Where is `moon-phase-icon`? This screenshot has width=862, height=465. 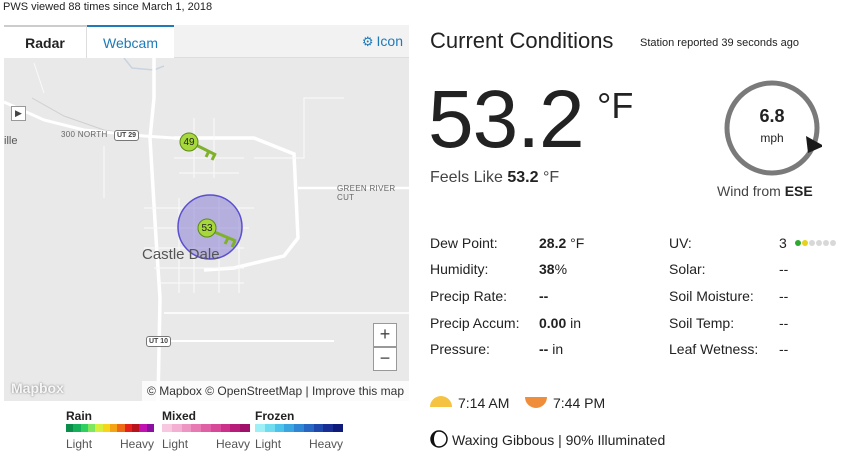
moon-phase-icon is located at coordinates (439, 439).